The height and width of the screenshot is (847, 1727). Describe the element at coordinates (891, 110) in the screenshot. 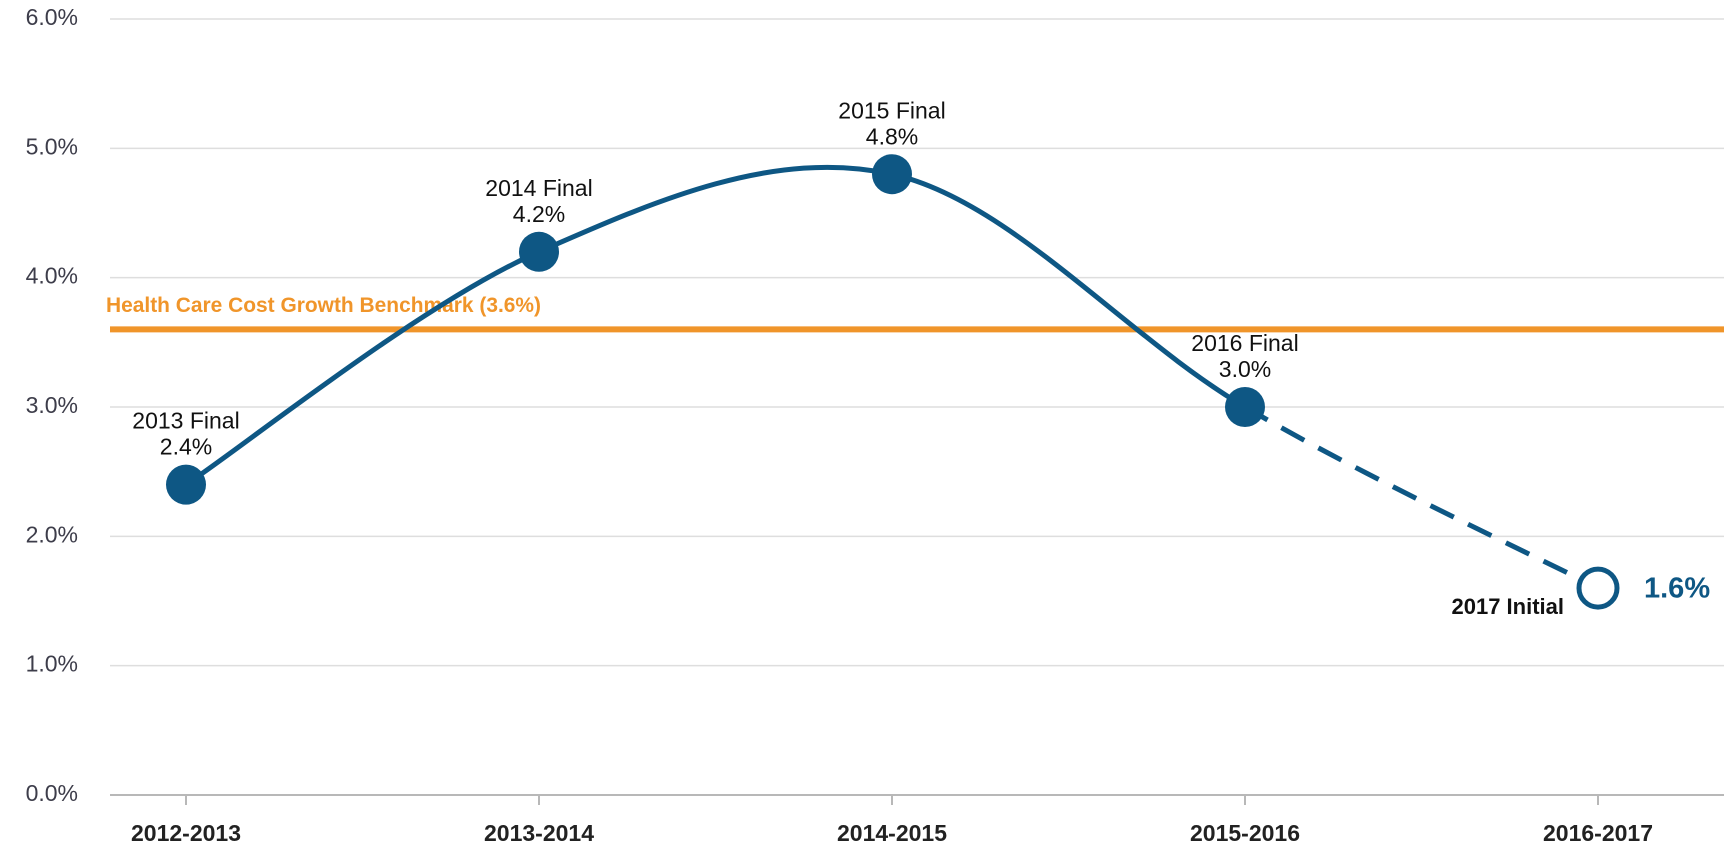

I see `point-label: 2015 Final` at that location.